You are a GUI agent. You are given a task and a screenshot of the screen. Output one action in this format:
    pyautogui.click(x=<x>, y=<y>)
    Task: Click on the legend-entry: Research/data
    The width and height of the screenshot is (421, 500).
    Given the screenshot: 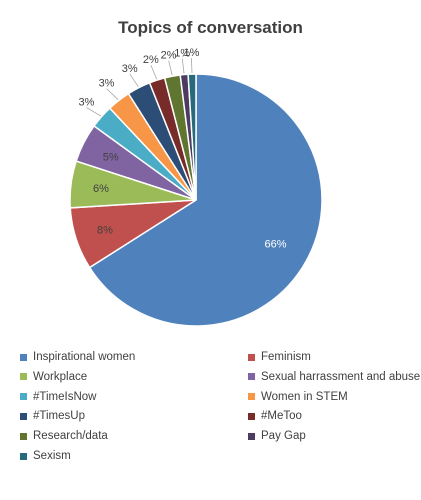 What is the action you would take?
    pyautogui.click(x=64, y=436)
    